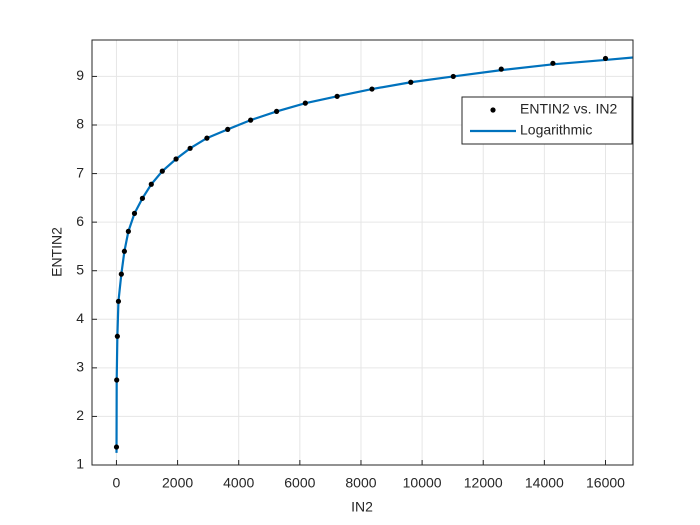 This screenshot has width=700, height=525. I want to click on legend-label: Logarithmic, so click(556, 130).